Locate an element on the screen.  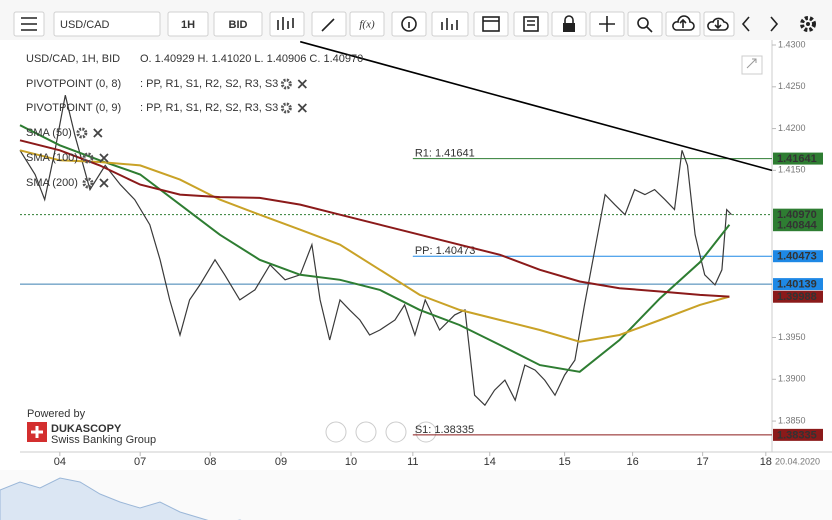
sma-legend: SMA (200) is located at coordinates (52, 183).